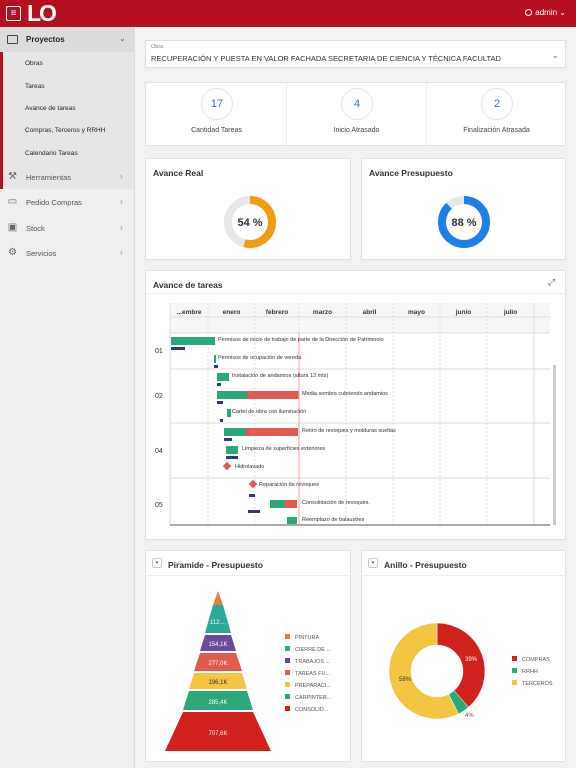  Describe the element at coordinates (416, 312) in the screenshot. I see `gantt-month: mayo` at that location.